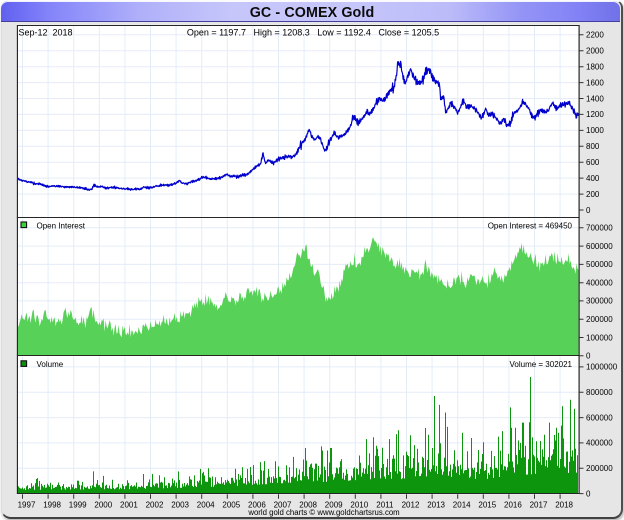  What do you see at coordinates (78, 505) in the screenshot?
I see `svg-text: 1999` at bounding box center [78, 505].